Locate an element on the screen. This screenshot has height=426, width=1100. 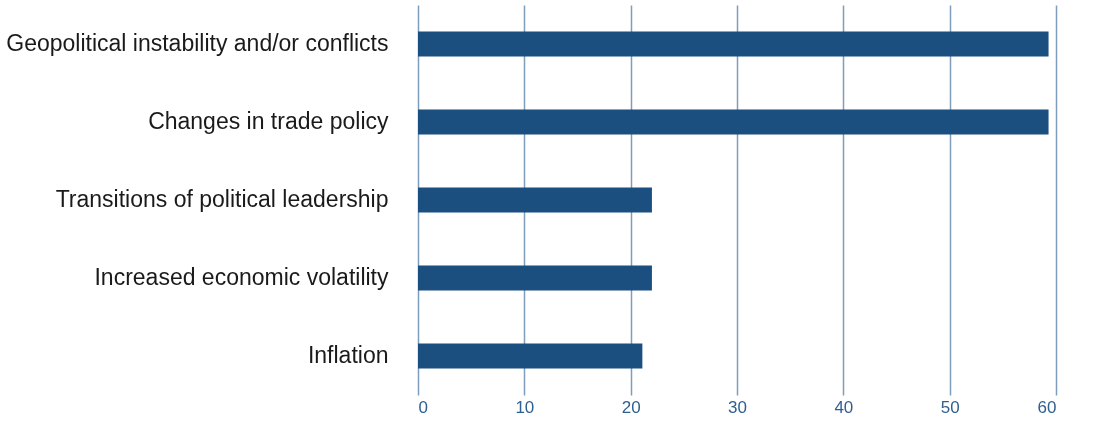
y-tick-label: Transitions of political leadership is located at coordinates (222, 199).